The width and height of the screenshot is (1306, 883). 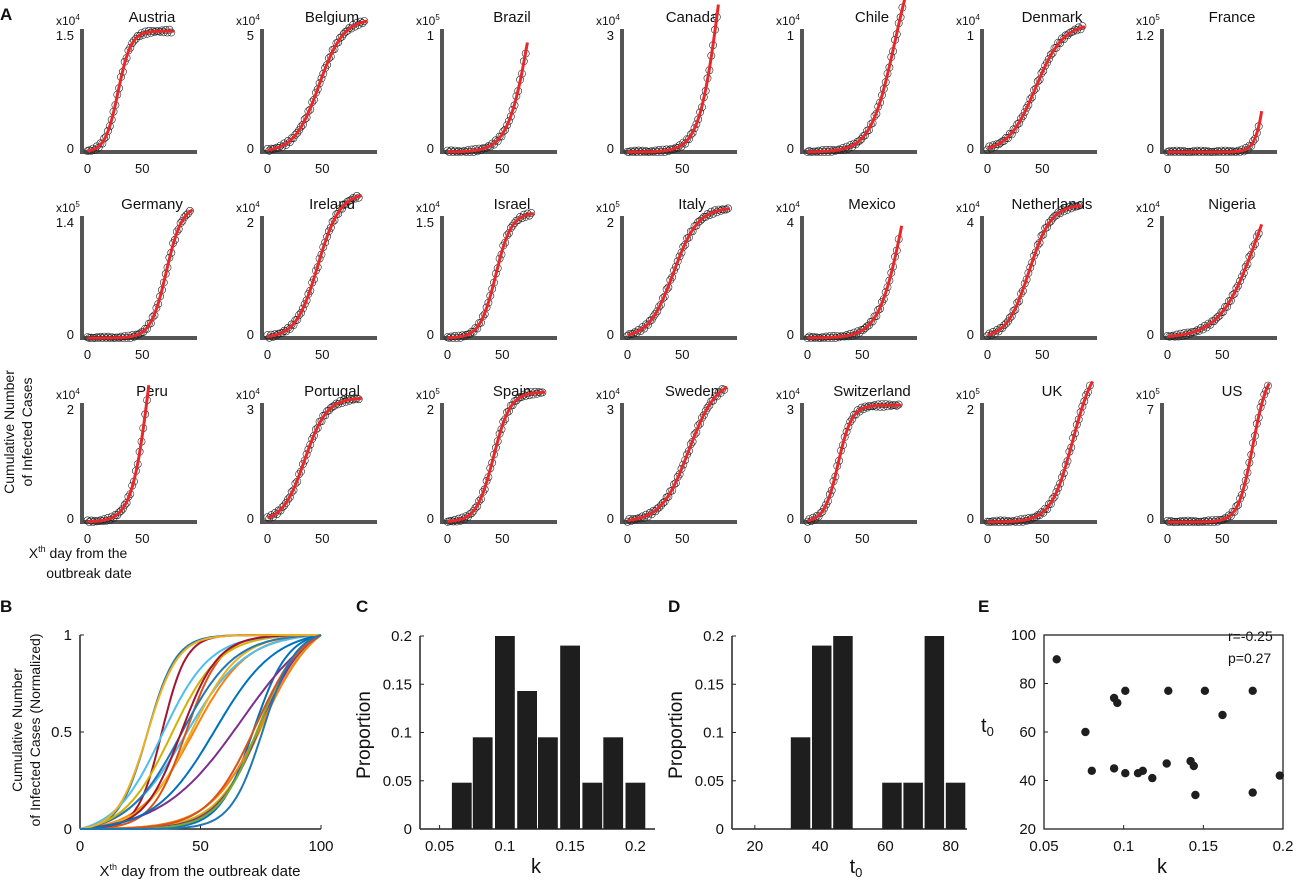 What do you see at coordinates (610, 334) in the screenshot?
I see `ytick-min-italy: 0` at bounding box center [610, 334].